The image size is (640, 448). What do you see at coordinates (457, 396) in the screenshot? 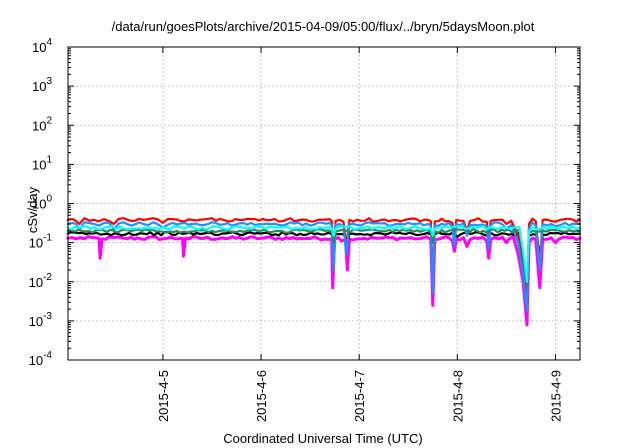
I see `x-tick-label: 2015-4-8` at bounding box center [457, 396].